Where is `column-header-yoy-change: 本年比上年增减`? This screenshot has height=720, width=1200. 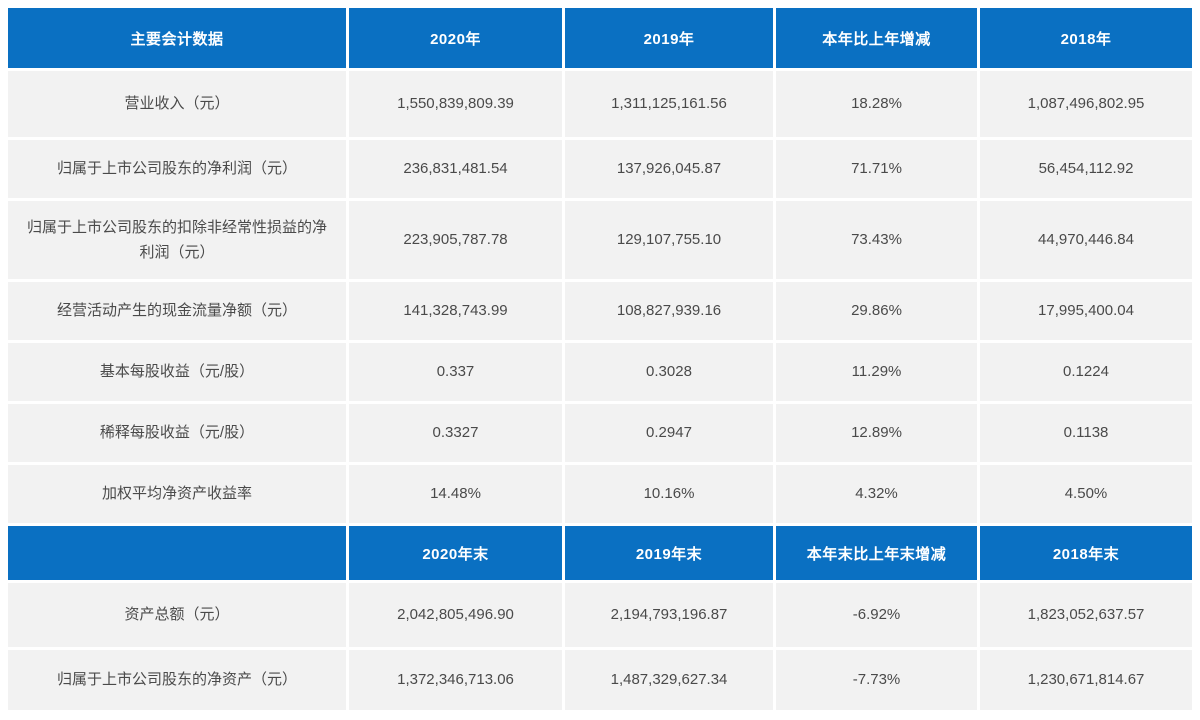
column-header-yoy-change: 本年比上年增减 is located at coordinates (876, 38).